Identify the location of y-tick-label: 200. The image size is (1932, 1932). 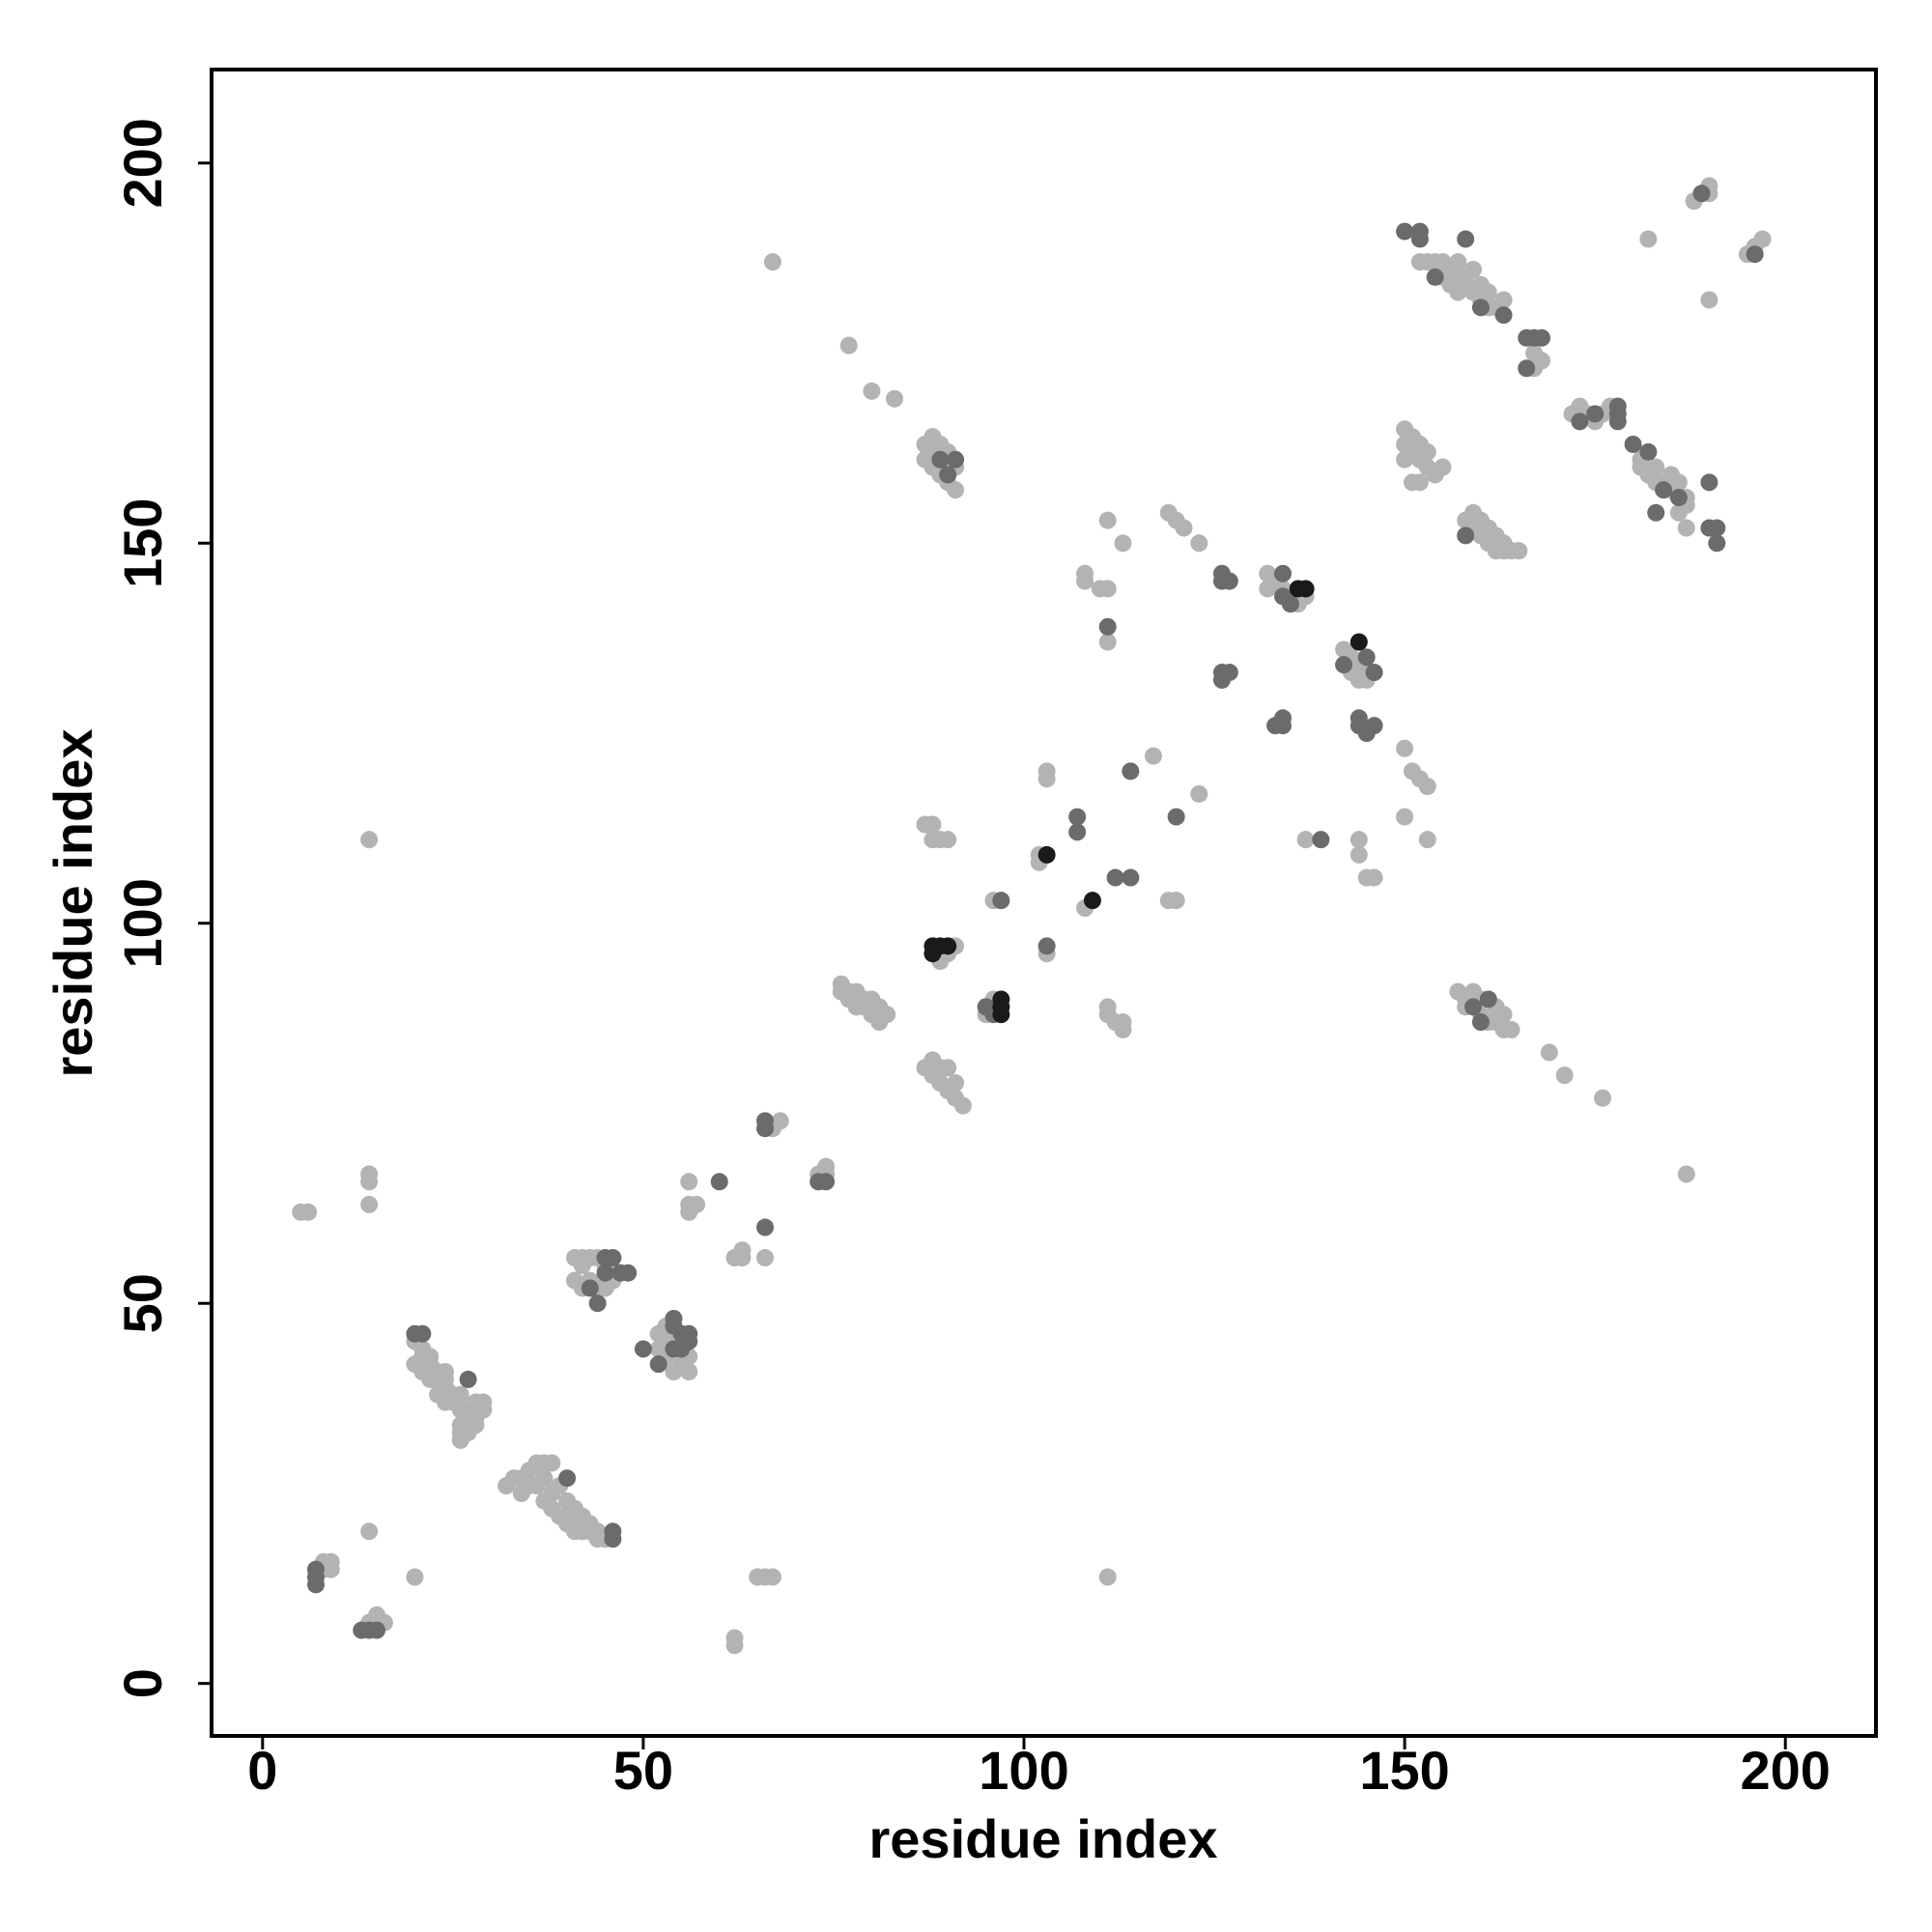
(142, 163).